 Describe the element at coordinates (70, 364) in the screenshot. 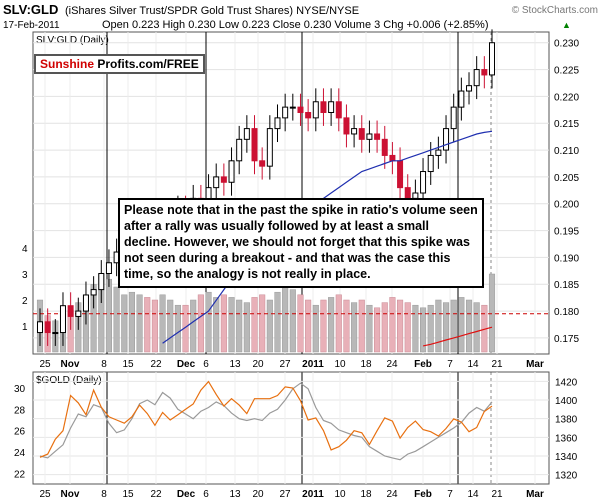

I see `x-tick-label-upper: Nov` at that location.